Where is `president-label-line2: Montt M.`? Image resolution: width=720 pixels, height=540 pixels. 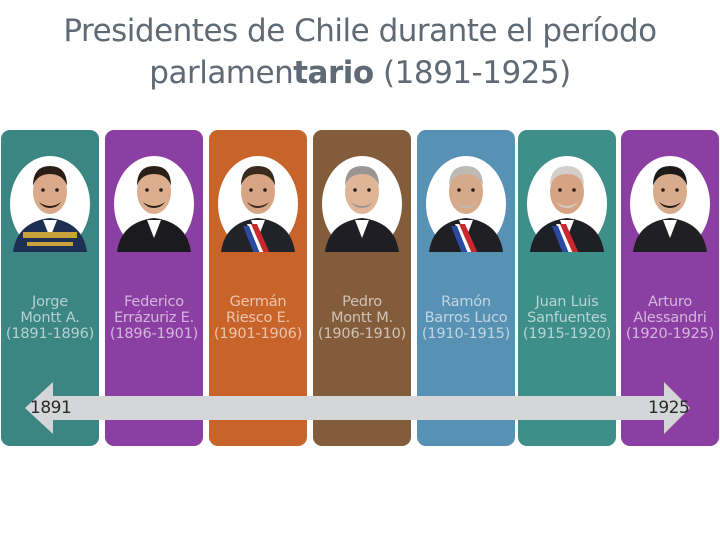 president-label-line2: Montt M. is located at coordinates (362, 318).